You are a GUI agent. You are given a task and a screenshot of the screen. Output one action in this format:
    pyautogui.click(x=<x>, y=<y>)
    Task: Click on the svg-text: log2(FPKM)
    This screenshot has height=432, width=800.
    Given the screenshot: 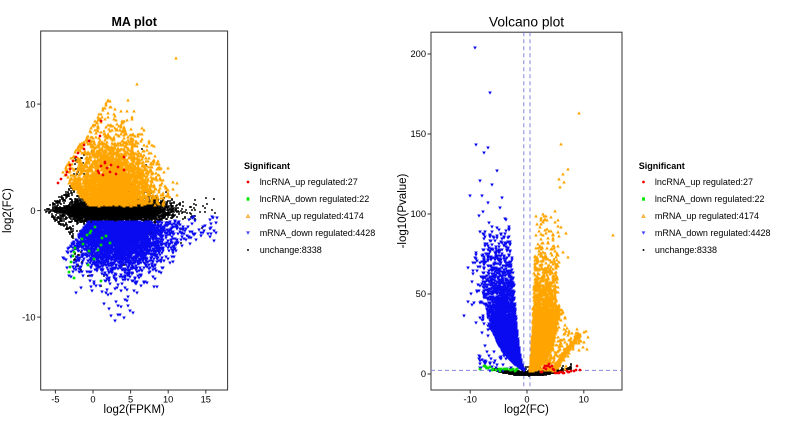 What is the action you would take?
    pyautogui.click(x=135, y=410)
    